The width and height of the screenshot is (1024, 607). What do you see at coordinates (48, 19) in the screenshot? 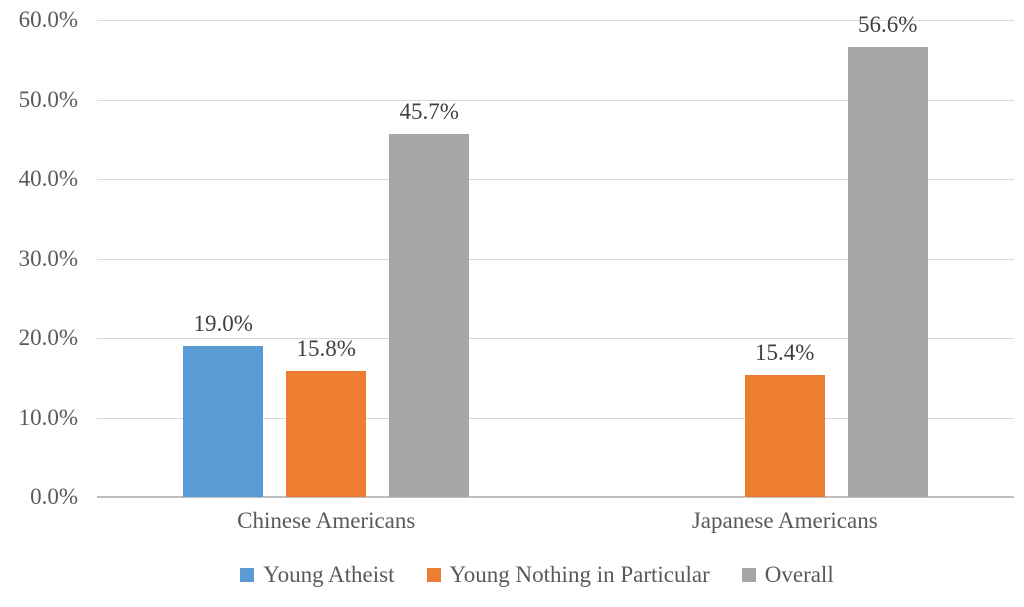
I see `y-tick-label: 60.0%` at bounding box center [48, 19].